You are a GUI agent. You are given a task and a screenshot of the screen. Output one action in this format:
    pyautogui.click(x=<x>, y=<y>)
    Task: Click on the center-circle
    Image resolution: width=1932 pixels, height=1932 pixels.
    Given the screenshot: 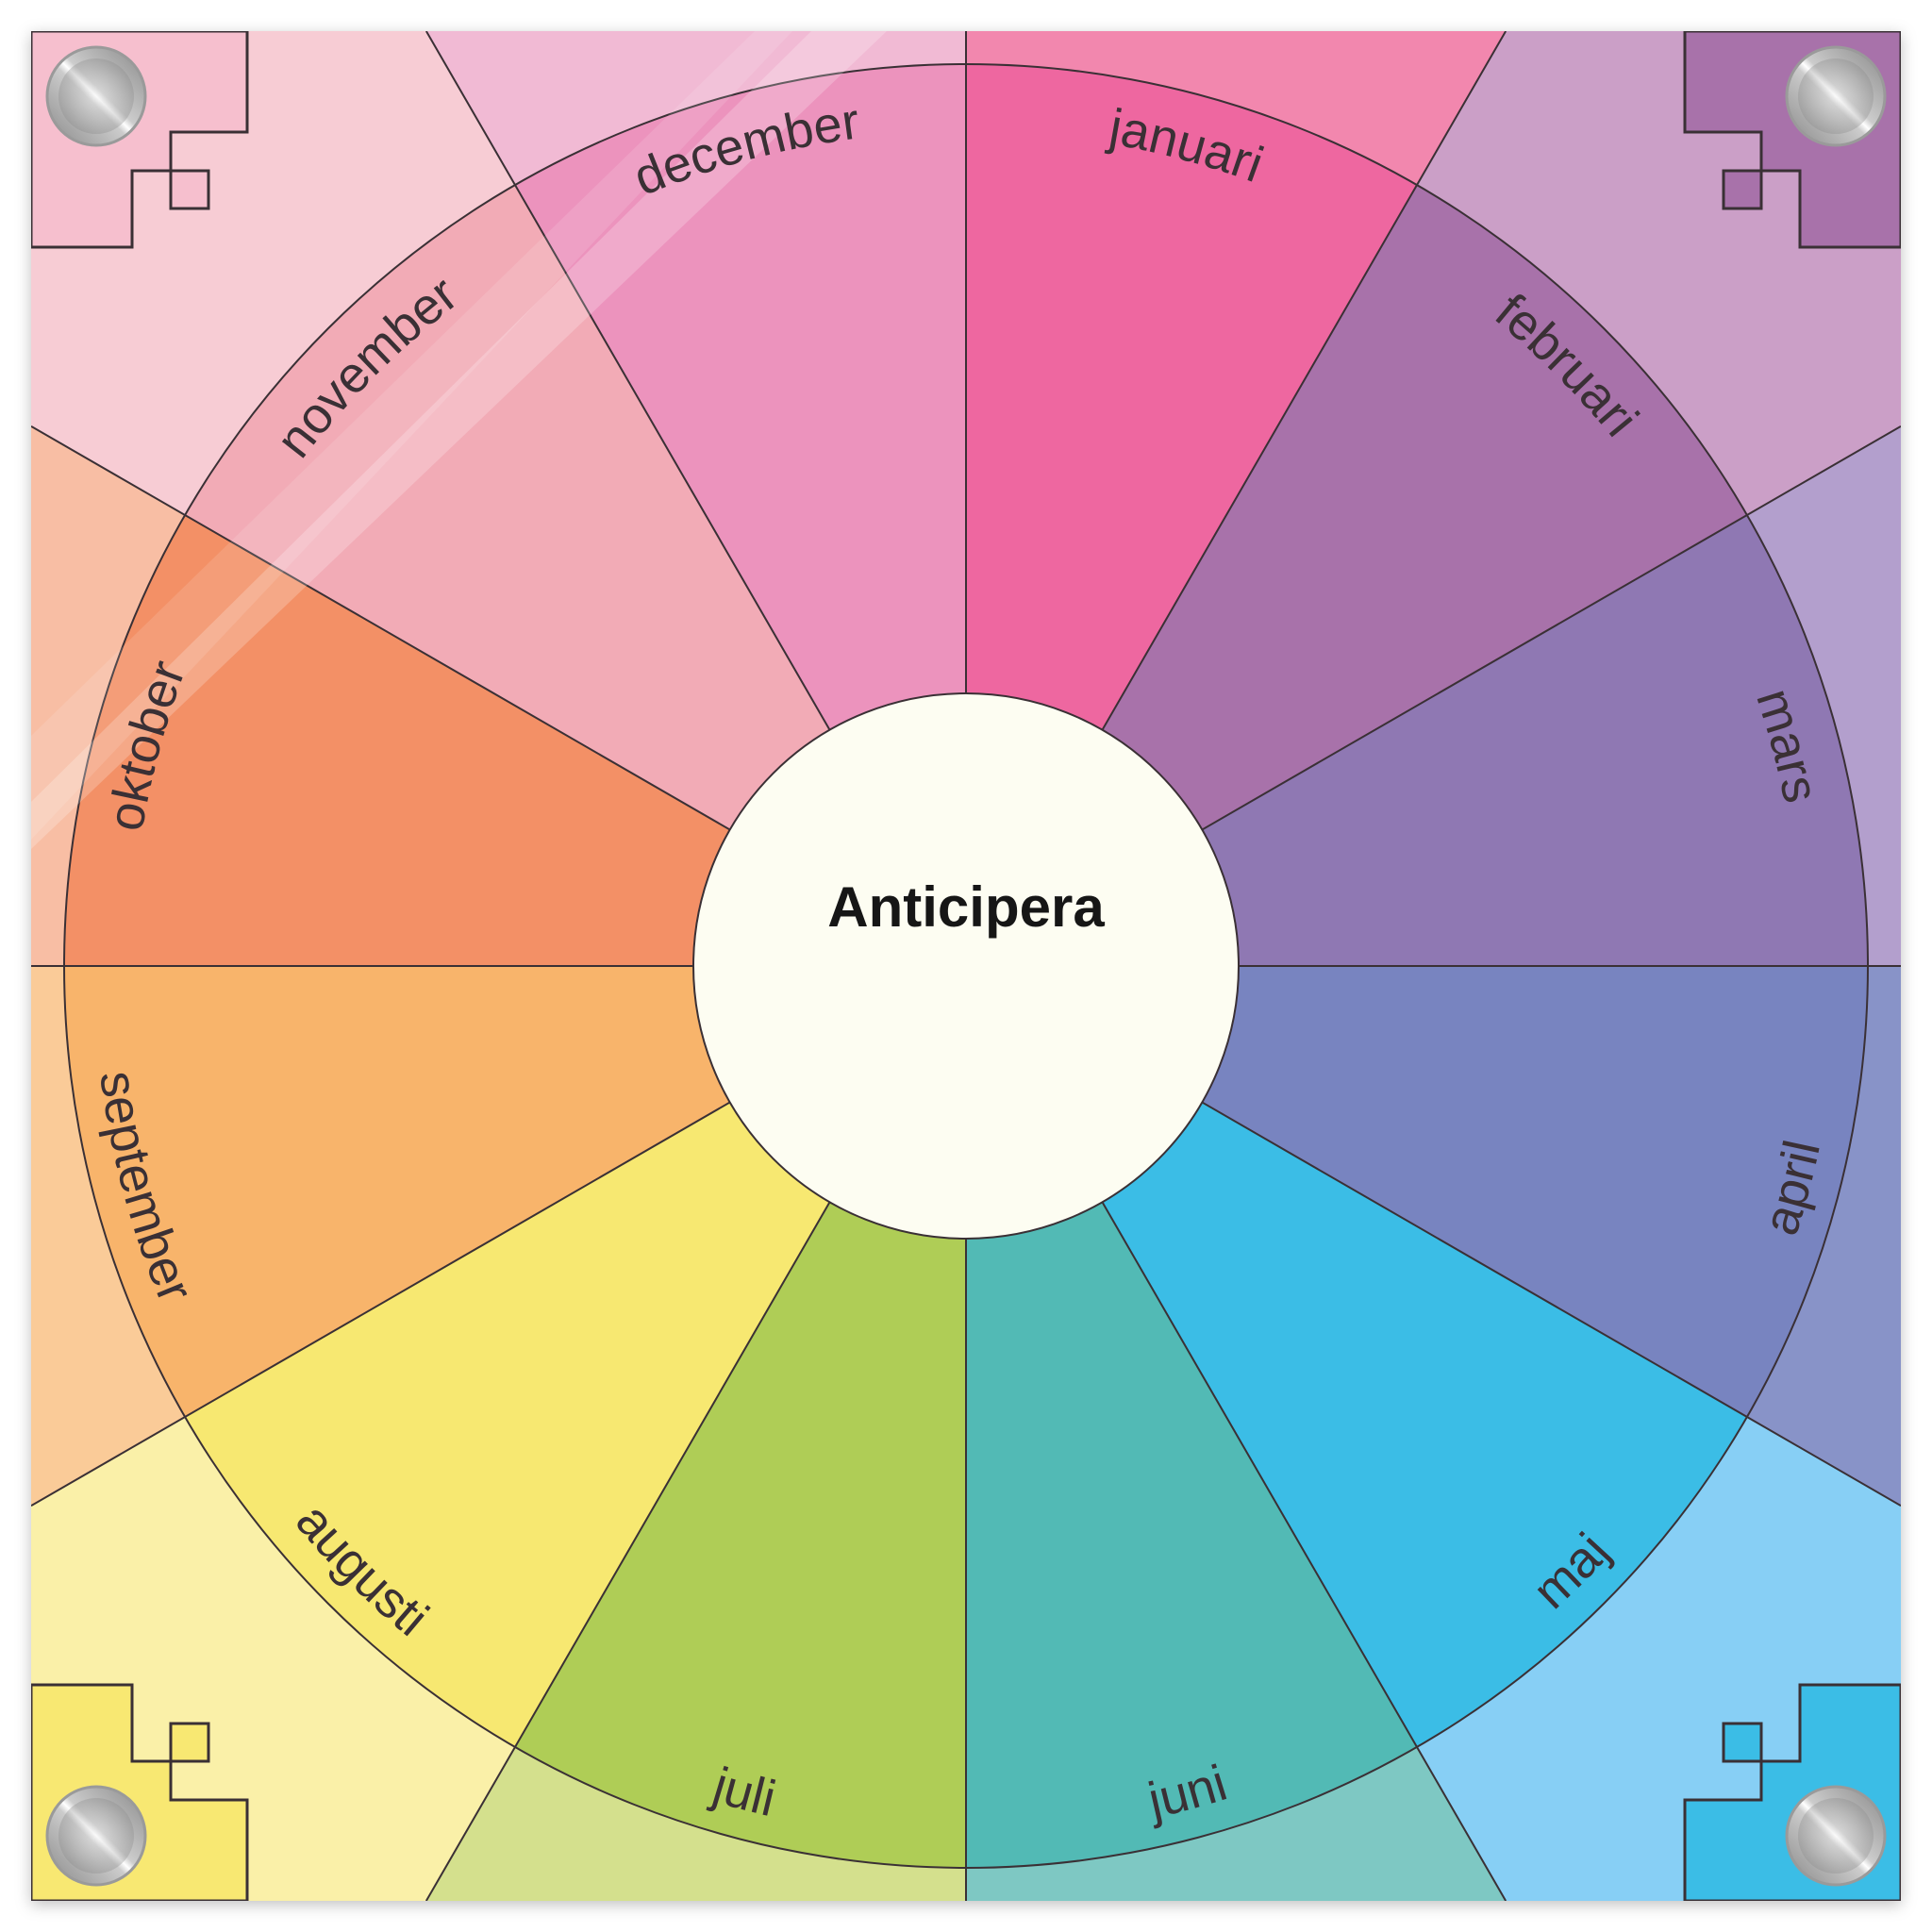 What is the action you would take?
    pyautogui.click(x=966, y=966)
    